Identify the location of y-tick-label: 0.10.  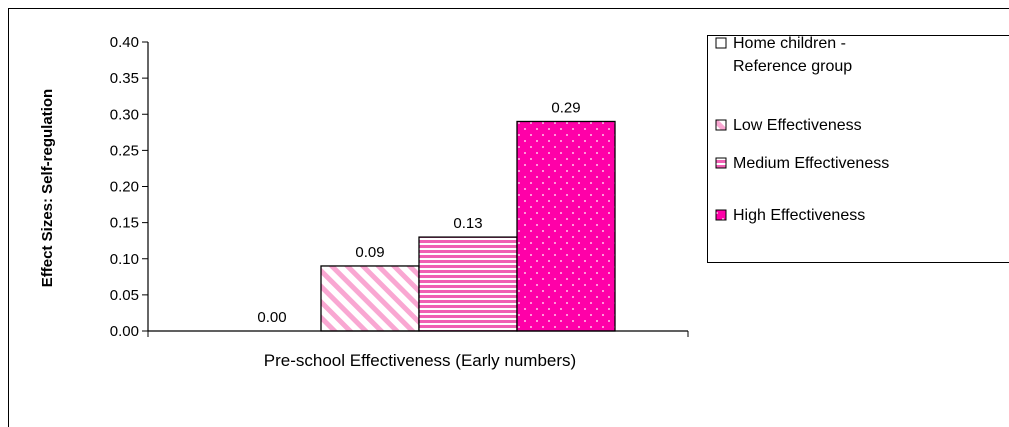
(124, 259).